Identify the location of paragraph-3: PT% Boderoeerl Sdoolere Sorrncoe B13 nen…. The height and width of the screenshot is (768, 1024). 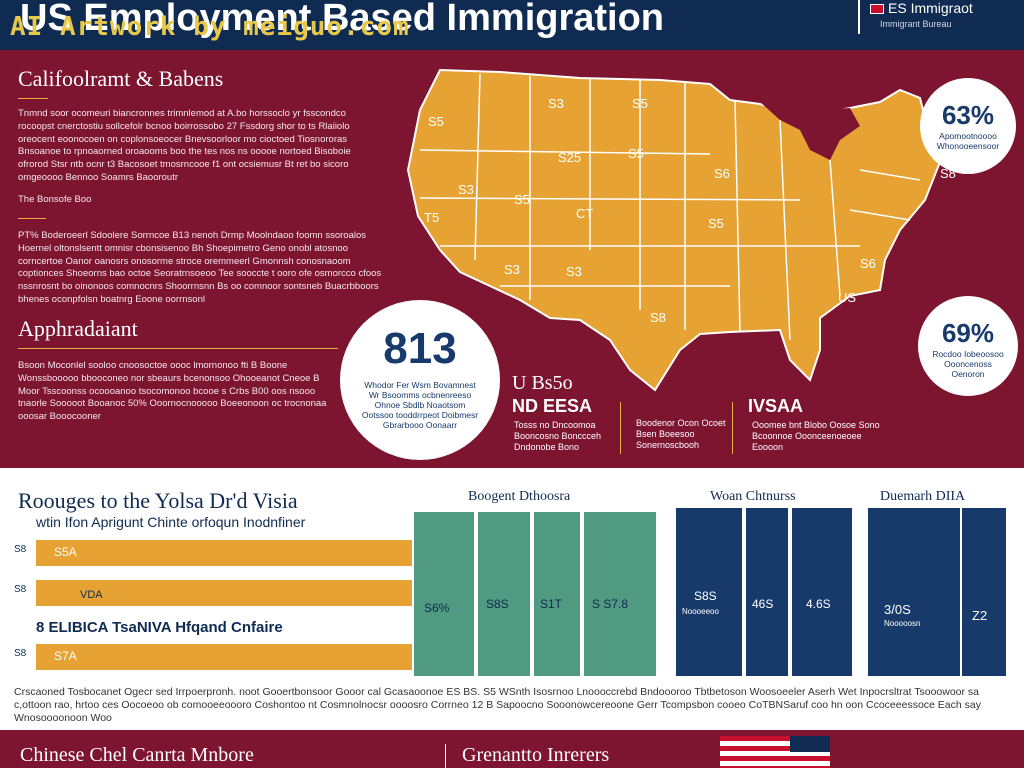
(200, 267).